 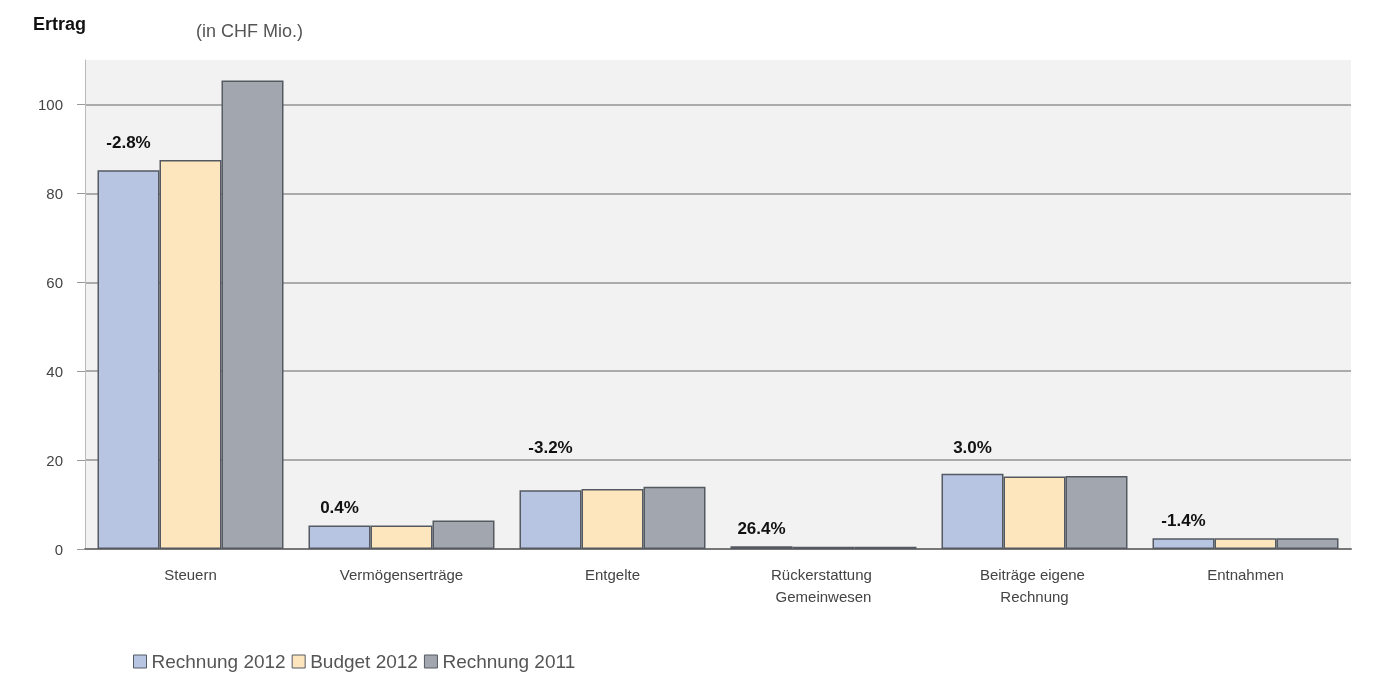 What do you see at coordinates (218, 661) in the screenshot?
I see `legend-label: Rechnung 2012` at bounding box center [218, 661].